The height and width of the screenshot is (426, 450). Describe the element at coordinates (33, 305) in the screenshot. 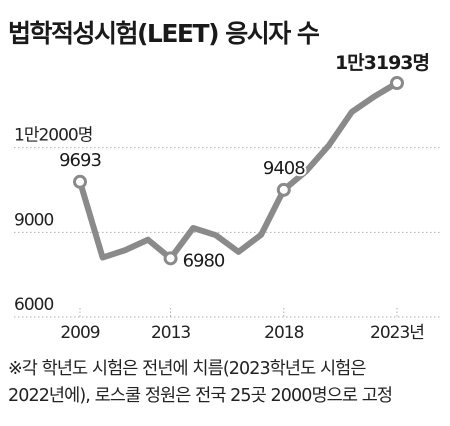

I see `y-tick-label: 6000` at that location.